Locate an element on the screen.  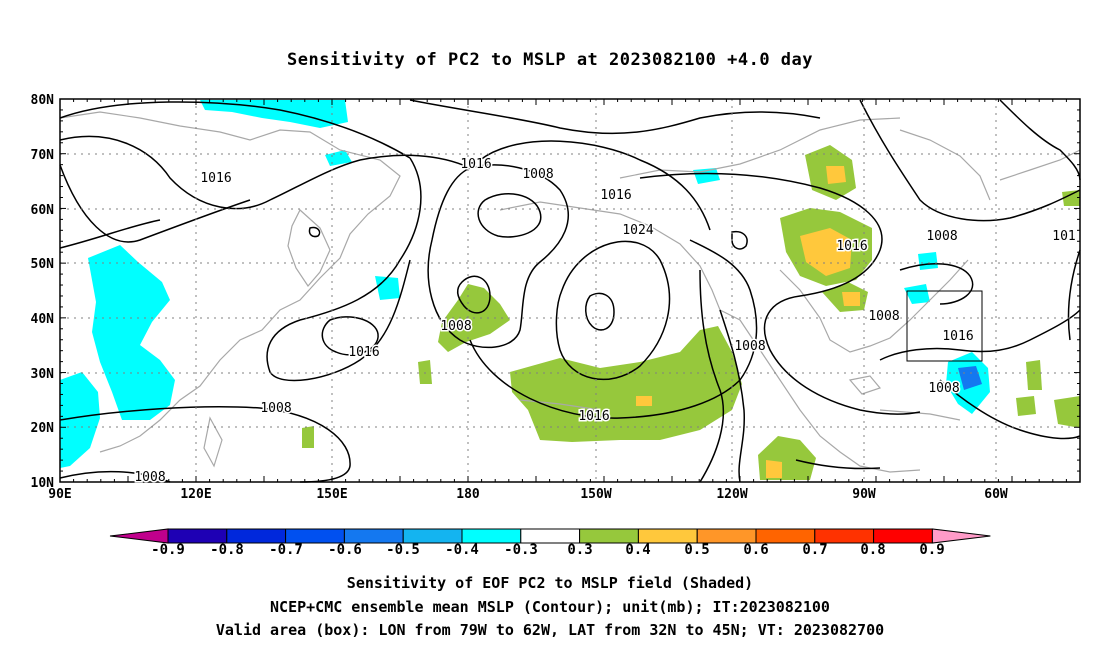
lon-label: 120W is located at coordinates (731, 494).